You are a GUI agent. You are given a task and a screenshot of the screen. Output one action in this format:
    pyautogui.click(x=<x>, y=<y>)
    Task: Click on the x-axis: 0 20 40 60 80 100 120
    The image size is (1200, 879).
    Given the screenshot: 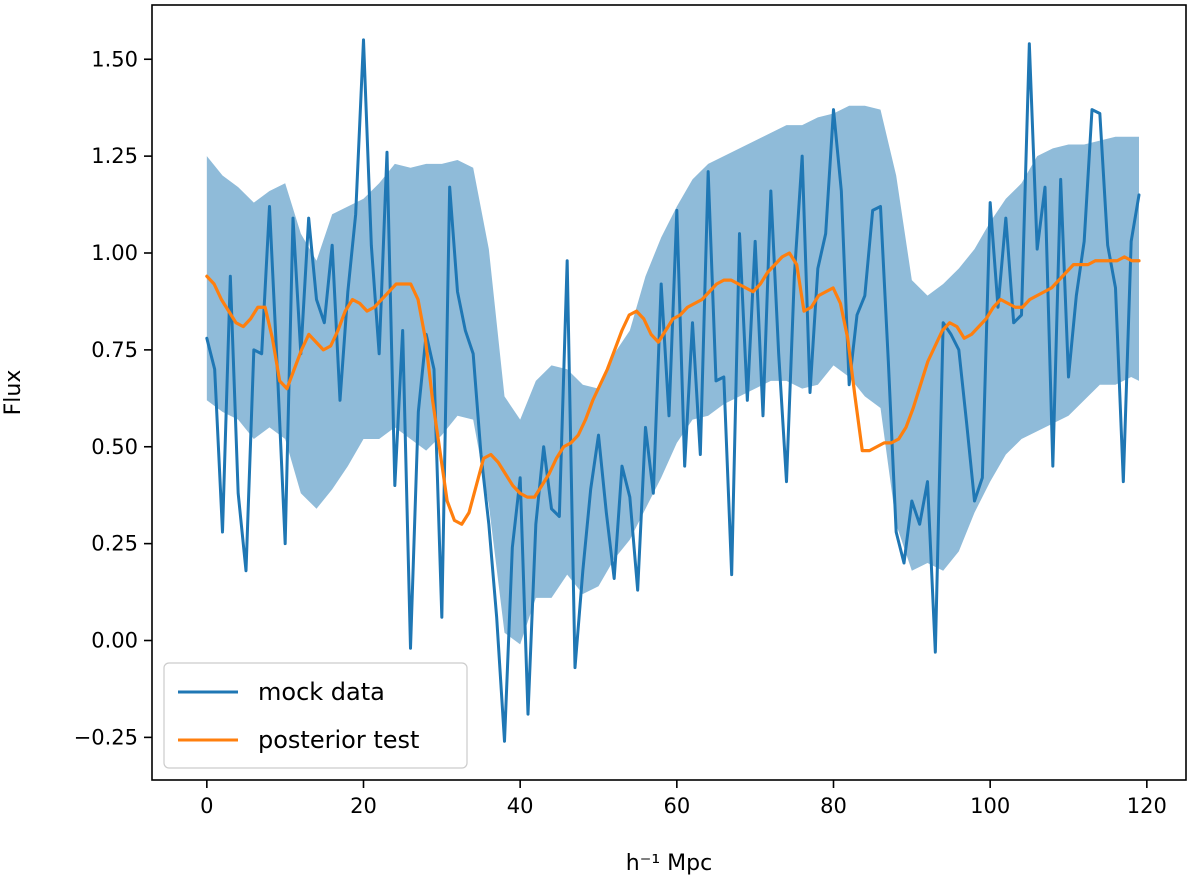 What is the action you would take?
    pyautogui.click(x=683, y=799)
    